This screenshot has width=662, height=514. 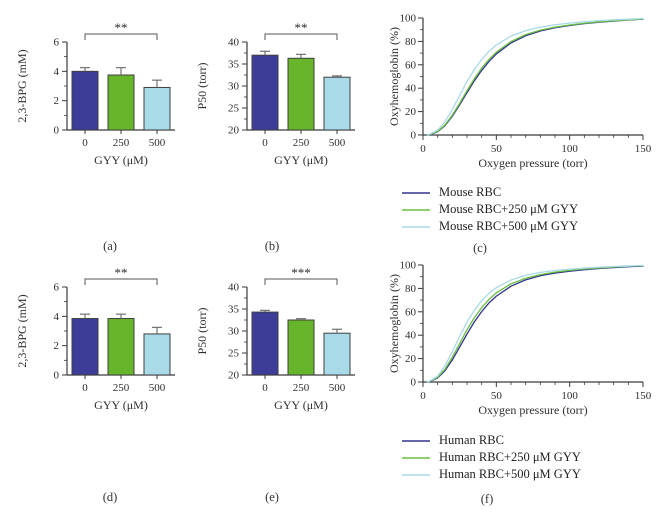 I want to click on legend-item-human-rbc-250: Human RBC+250 μM GYY, so click(x=491, y=457).